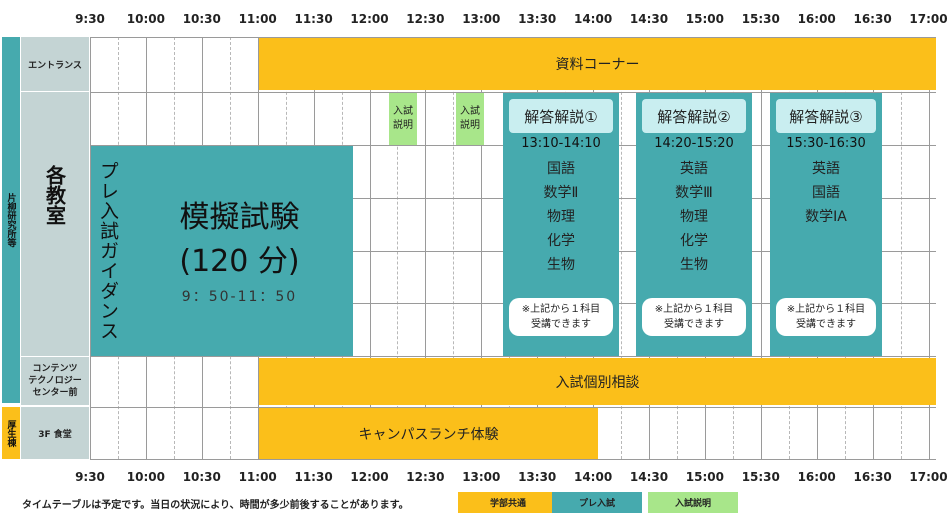 The width and height of the screenshot is (950, 524). I want to click on answer-session-3-note-line2: 受講できます, so click(826, 324).